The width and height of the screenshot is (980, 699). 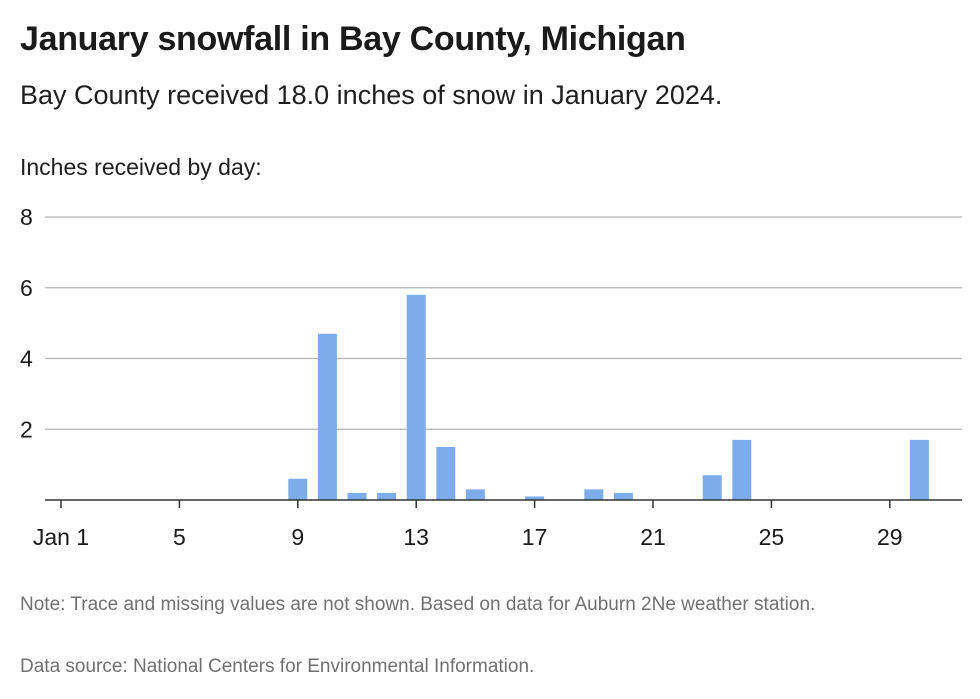 What do you see at coordinates (141, 167) in the screenshot?
I see `y-axis-label: Inches received by day:` at bounding box center [141, 167].